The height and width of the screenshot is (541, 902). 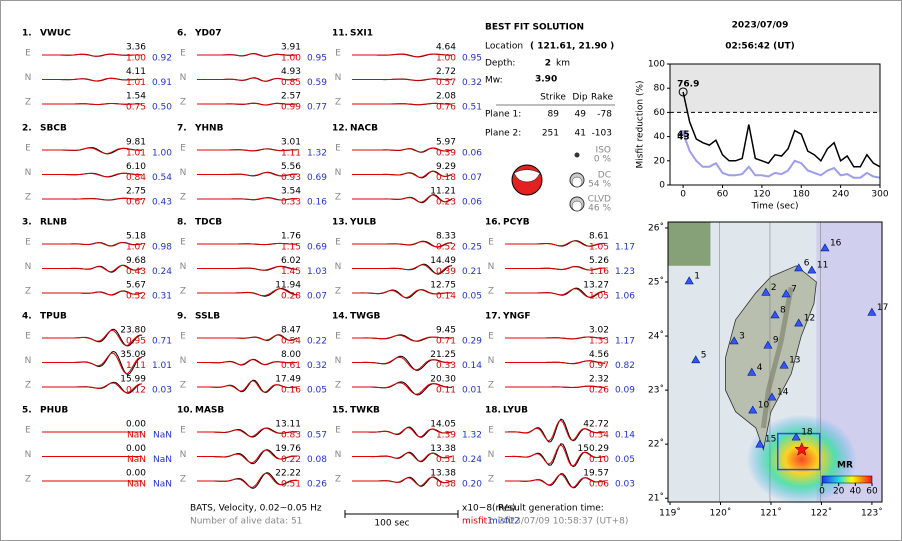 I want to click on misfit2: 0.07, so click(x=472, y=178).